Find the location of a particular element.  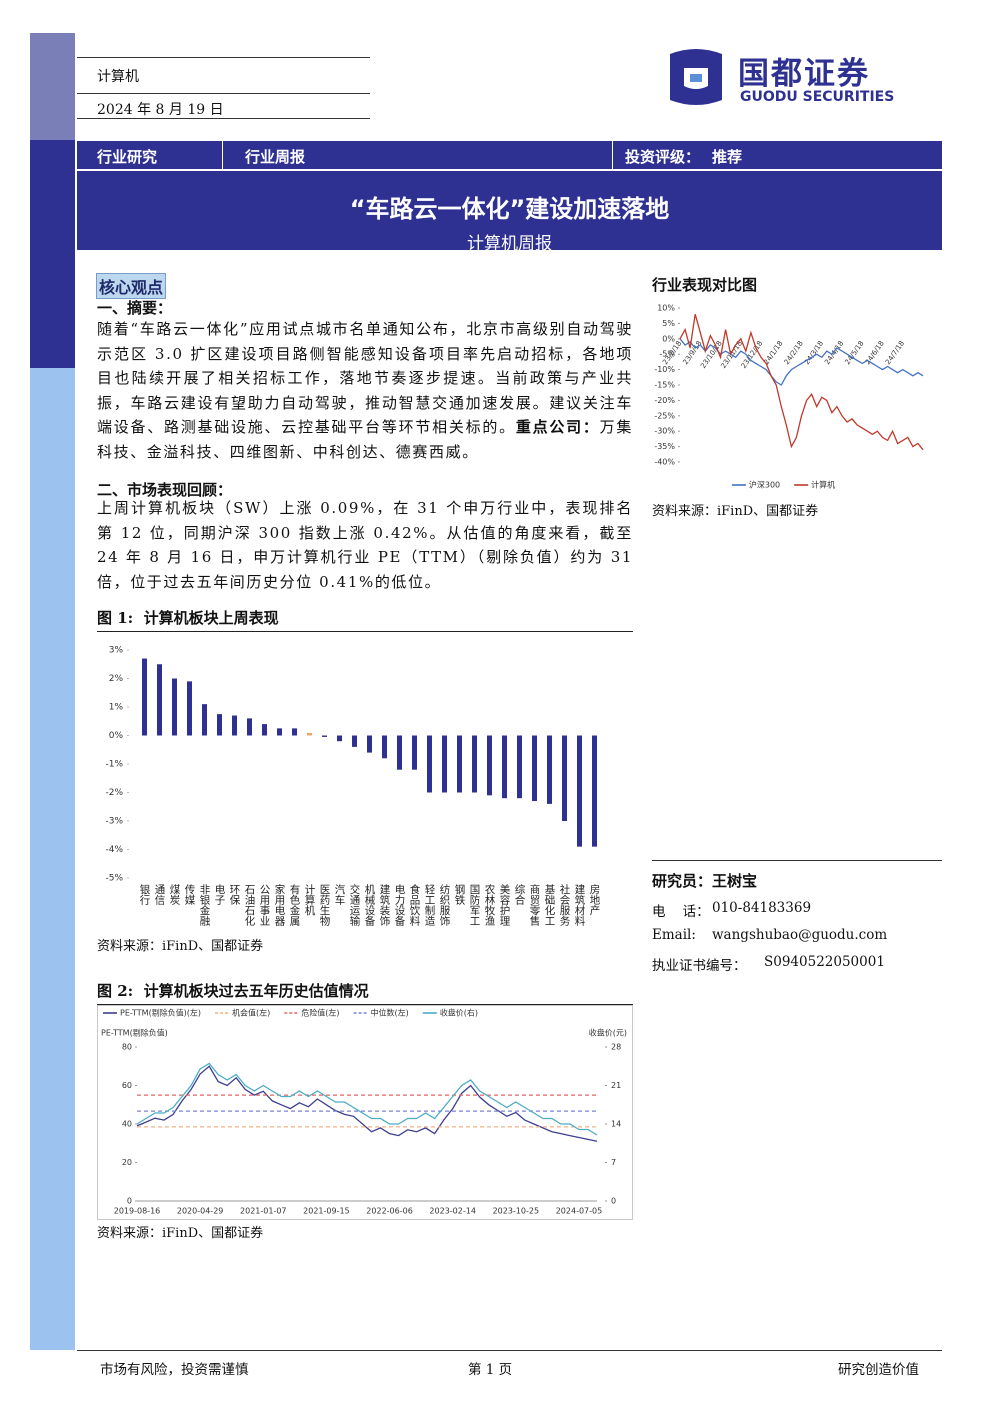

logo-mark is located at coordinates (696, 77).